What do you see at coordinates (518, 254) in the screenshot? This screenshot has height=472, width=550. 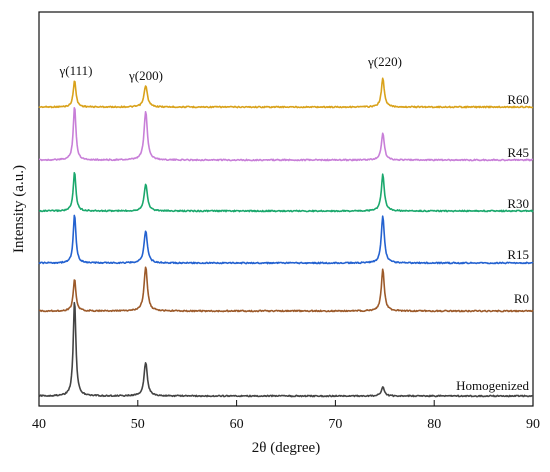 I see `series-label-r15: R15` at bounding box center [518, 254].